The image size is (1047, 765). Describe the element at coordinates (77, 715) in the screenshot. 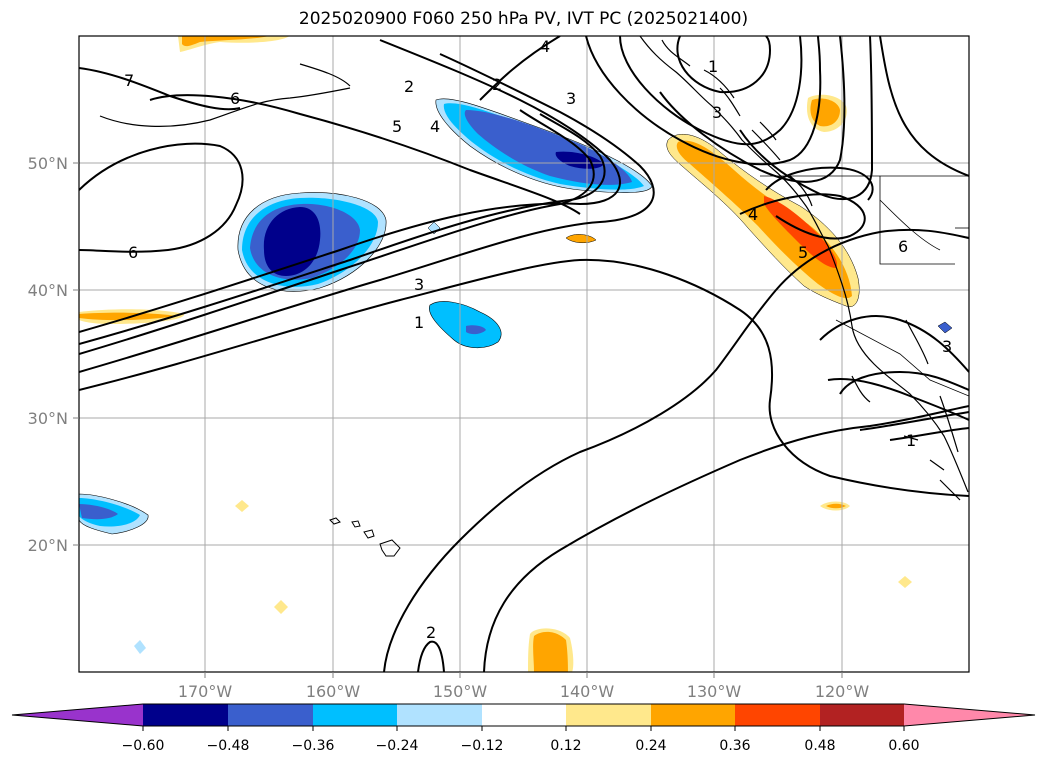

I see `colorbar-extend-min` at that location.